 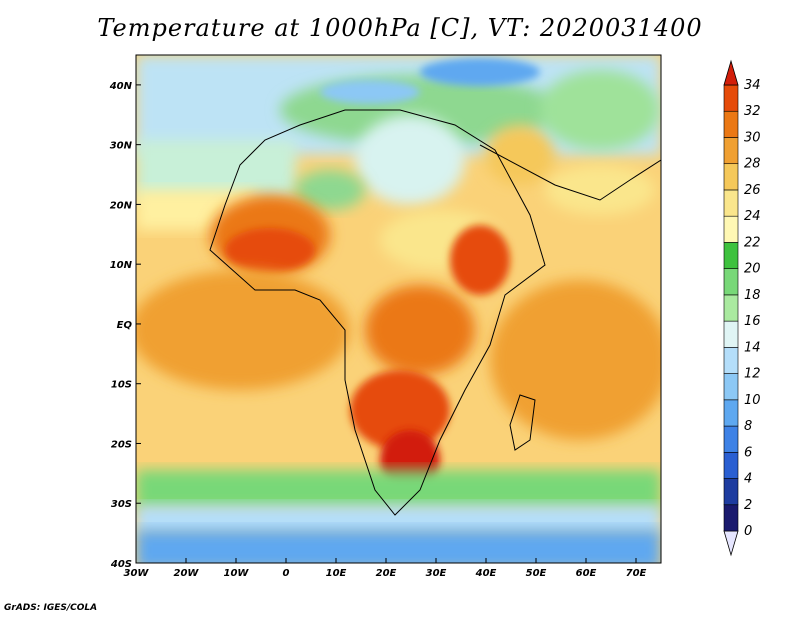 I want to click on colorbar-label: 34, so click(x=752, y=85).